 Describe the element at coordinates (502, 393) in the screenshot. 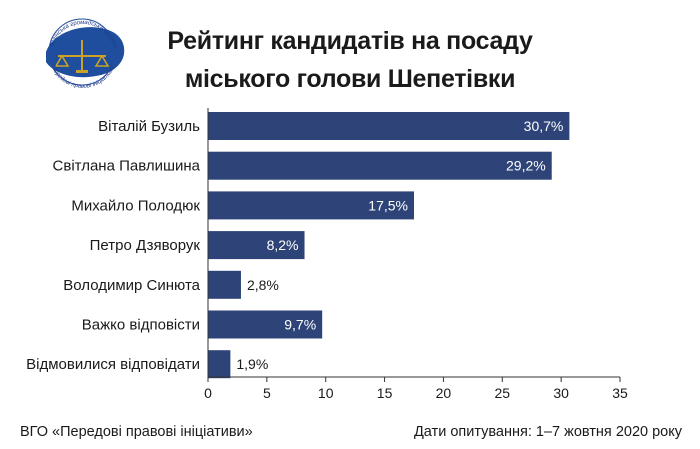

I see `x-tick-label-5: 25` at that location.